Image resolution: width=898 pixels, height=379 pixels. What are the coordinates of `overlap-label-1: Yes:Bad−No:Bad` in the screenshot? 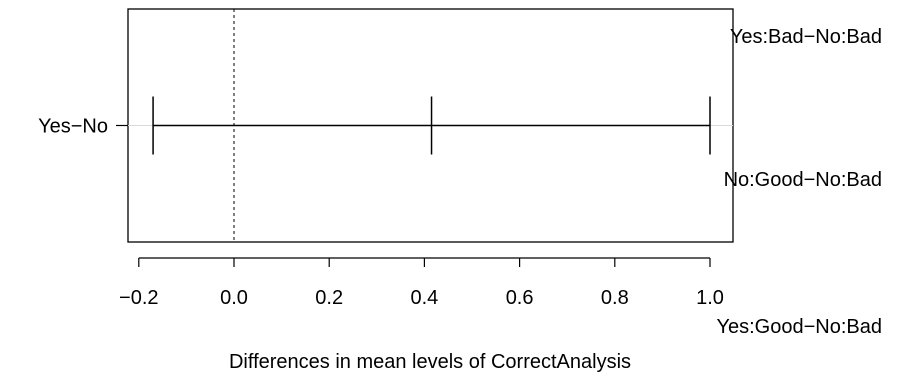 It's located at (806, 37).